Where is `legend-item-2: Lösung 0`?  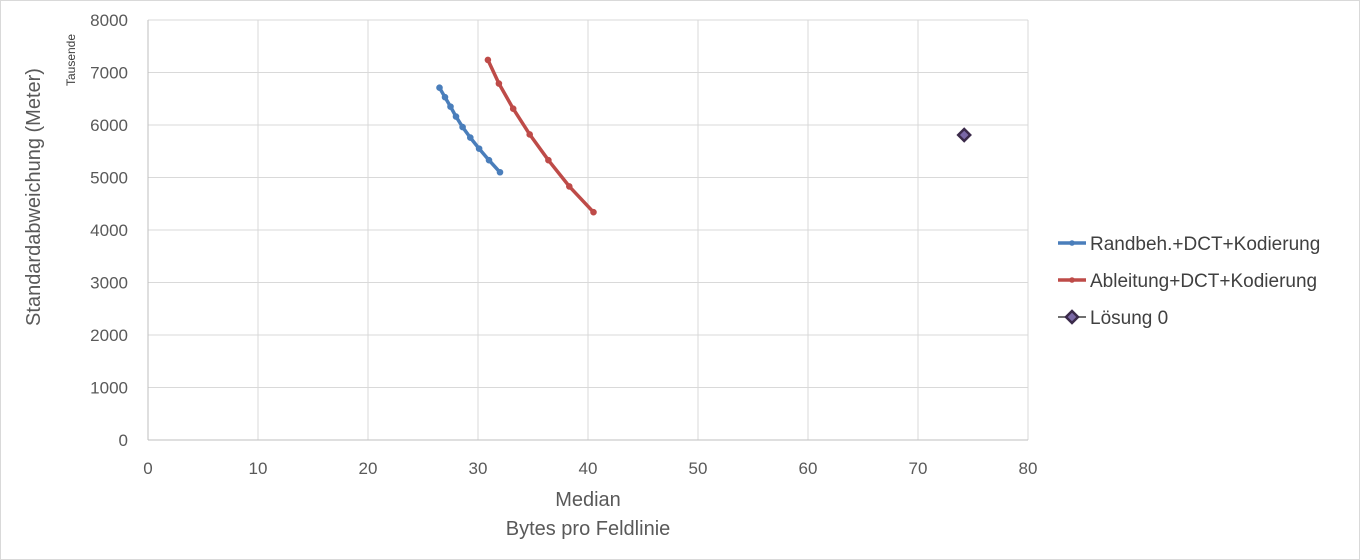 legend-item-2: Lösung 0 is located at coordinates (1113, 318).